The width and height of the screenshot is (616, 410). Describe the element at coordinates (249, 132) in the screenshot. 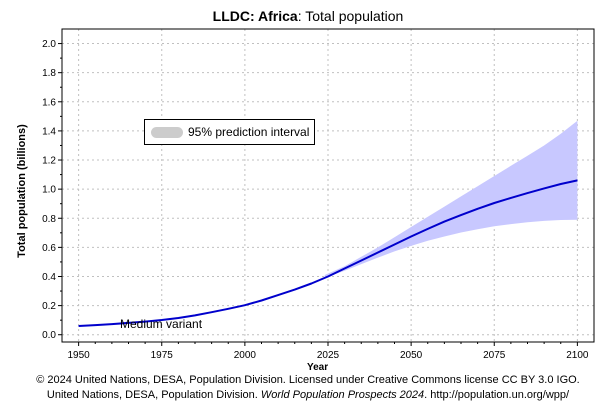

I see `legend-label: 95% prediction interval` at that location.